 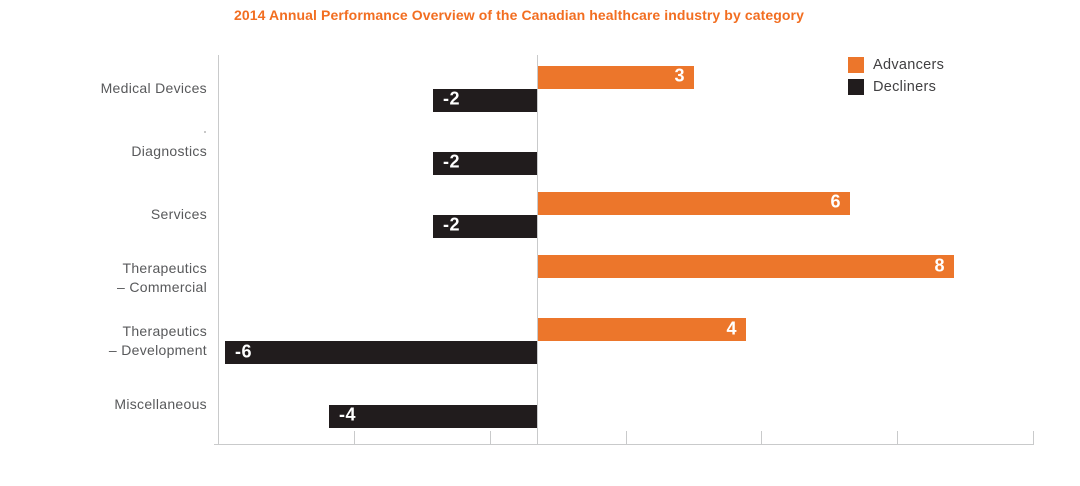 What do you see at coordinates (731, 328) in the screenshot?
I see `bar-value-label: 4` at bounding box center [731, 328].